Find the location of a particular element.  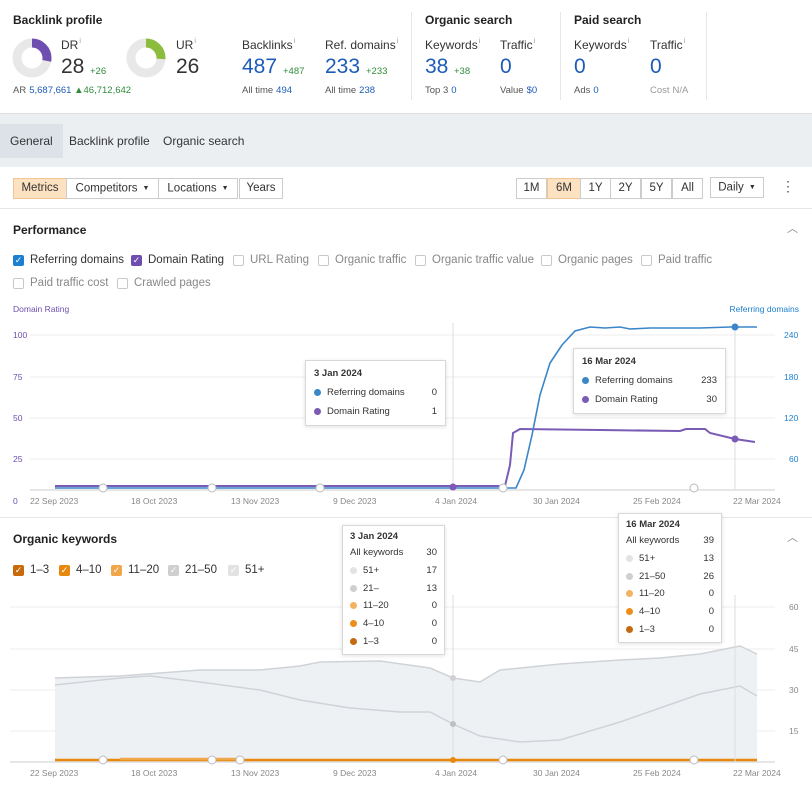

left-tick: 100 is located at coordinates (20, 335).